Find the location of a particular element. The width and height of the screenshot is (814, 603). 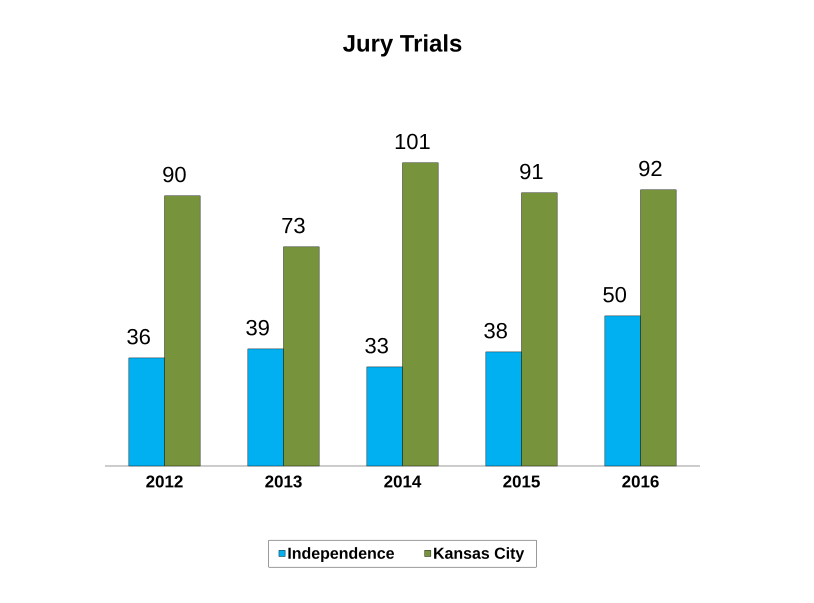

data-label: 91 is located at coordinates (531, 172).